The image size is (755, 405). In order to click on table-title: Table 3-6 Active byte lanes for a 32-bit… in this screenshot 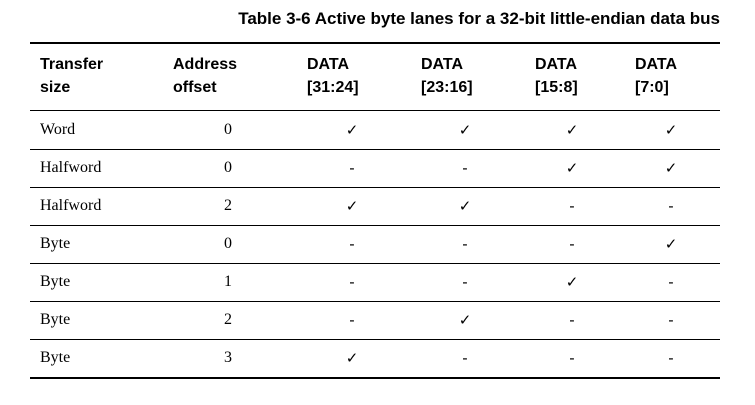, I will do `click(479, 18)`.